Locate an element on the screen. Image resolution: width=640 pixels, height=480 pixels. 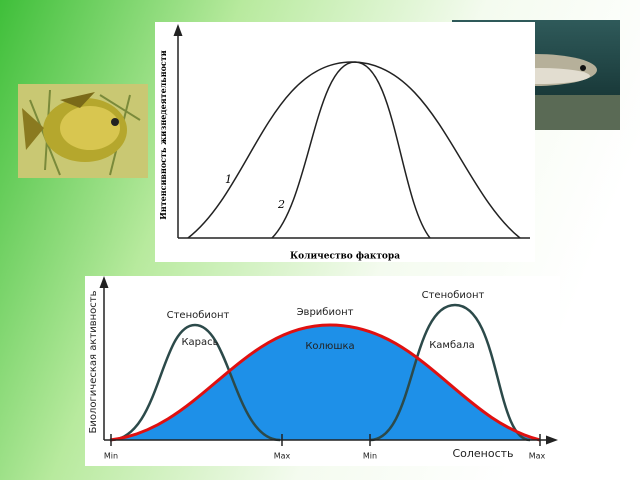
tick-marks is located at coordinates (325, 440).